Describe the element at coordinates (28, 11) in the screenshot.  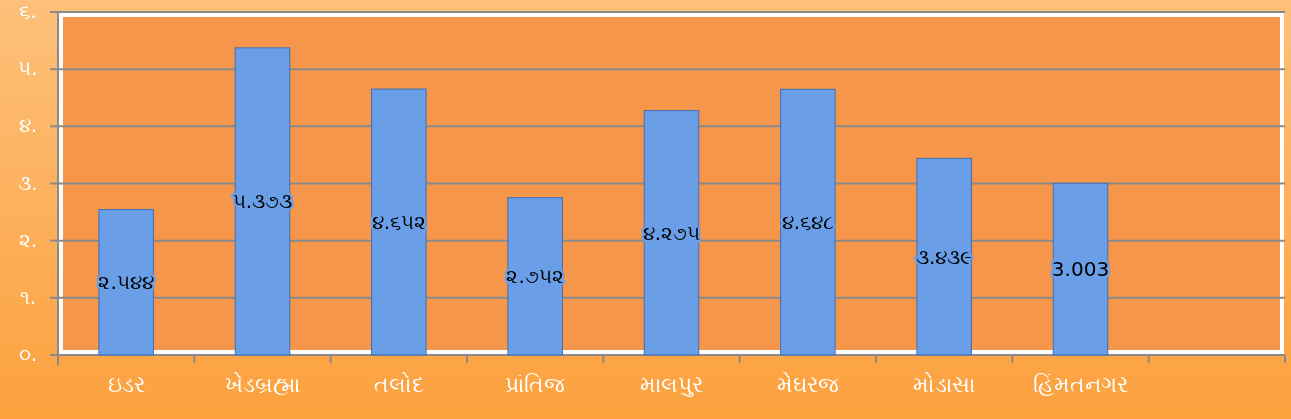
I see `y-tick-label: ૬.` at that location.